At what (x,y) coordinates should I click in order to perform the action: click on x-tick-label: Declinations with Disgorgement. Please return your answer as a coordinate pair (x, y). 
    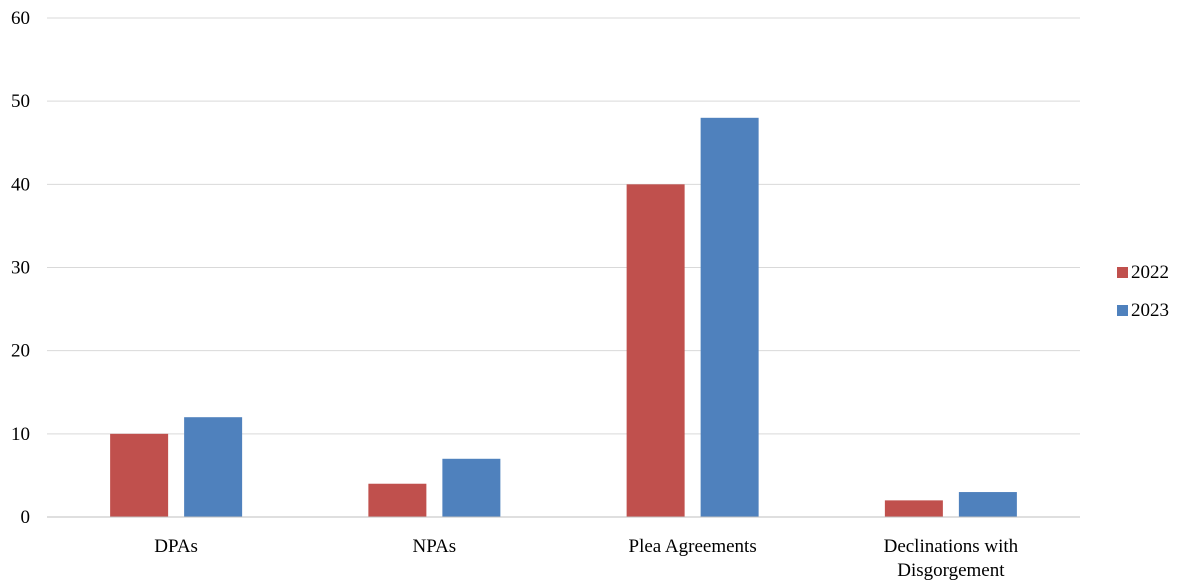
    Looking at the image, I should click on (951, 558).